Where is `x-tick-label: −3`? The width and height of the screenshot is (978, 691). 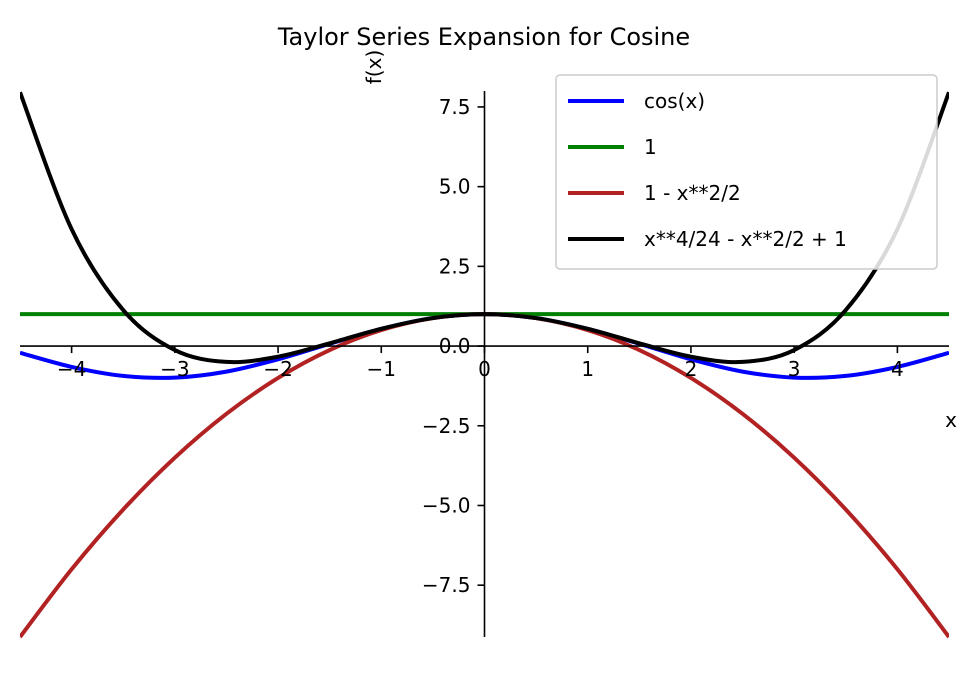 x-tick-label: −3 is located at coordinates (174, 369).